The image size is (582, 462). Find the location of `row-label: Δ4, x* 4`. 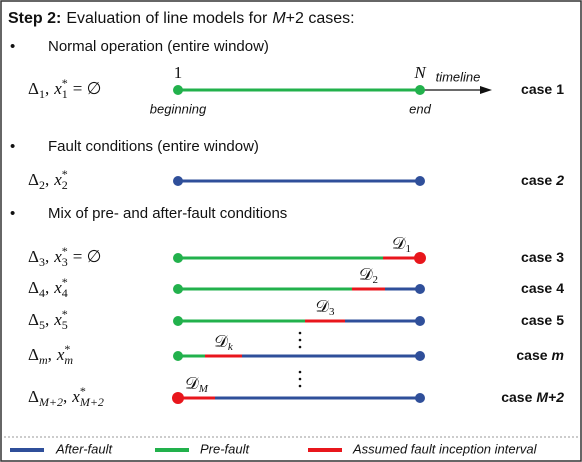

row-label: Δ4, x* 4 is located at coordinates (48, 287).